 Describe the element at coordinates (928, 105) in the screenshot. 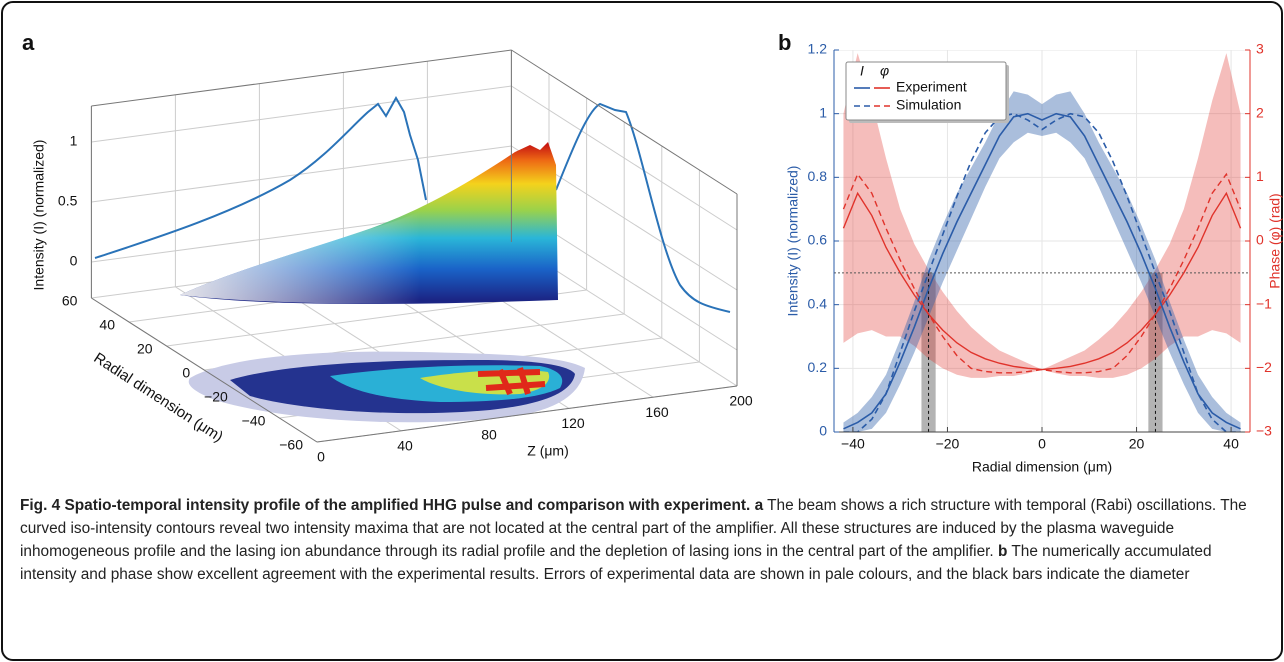

I see `legend-label: Simulation` at that location.